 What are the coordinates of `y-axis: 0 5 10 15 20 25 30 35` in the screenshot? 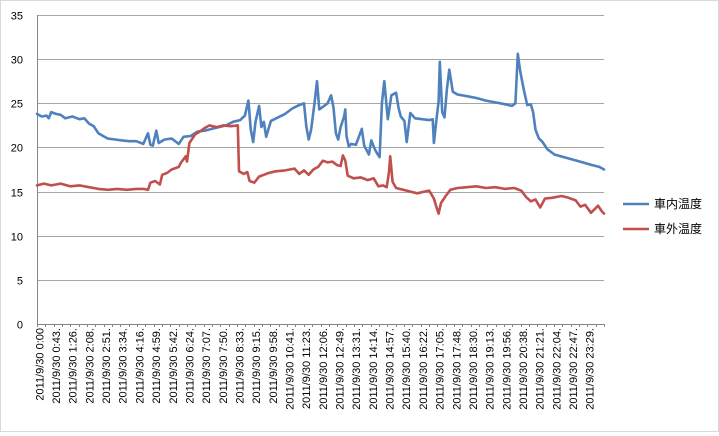 It's located at (24, 171).